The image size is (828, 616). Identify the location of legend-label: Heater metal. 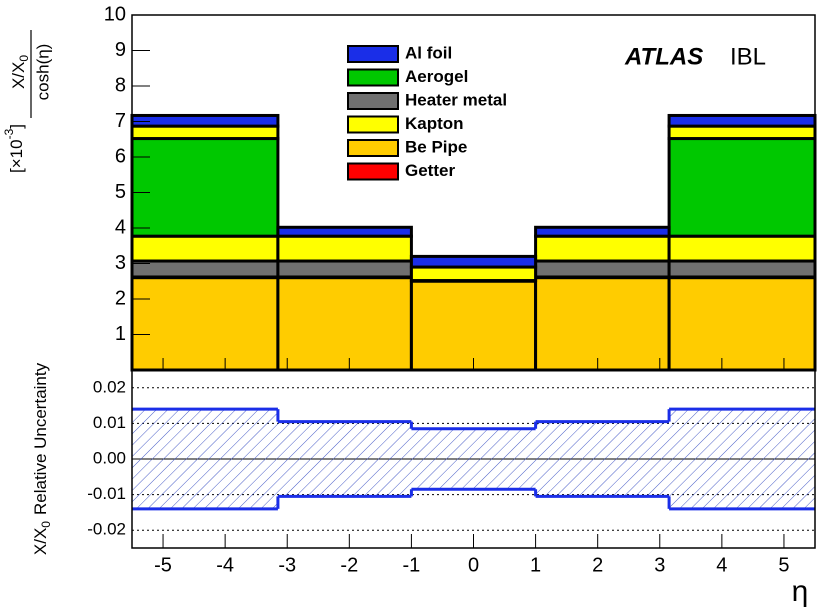
(456, 99).